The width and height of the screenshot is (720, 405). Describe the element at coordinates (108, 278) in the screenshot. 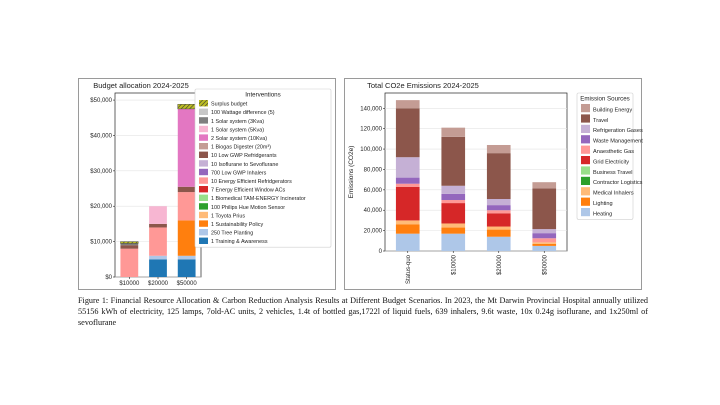

I see `y-tick-label: $0` at that location.